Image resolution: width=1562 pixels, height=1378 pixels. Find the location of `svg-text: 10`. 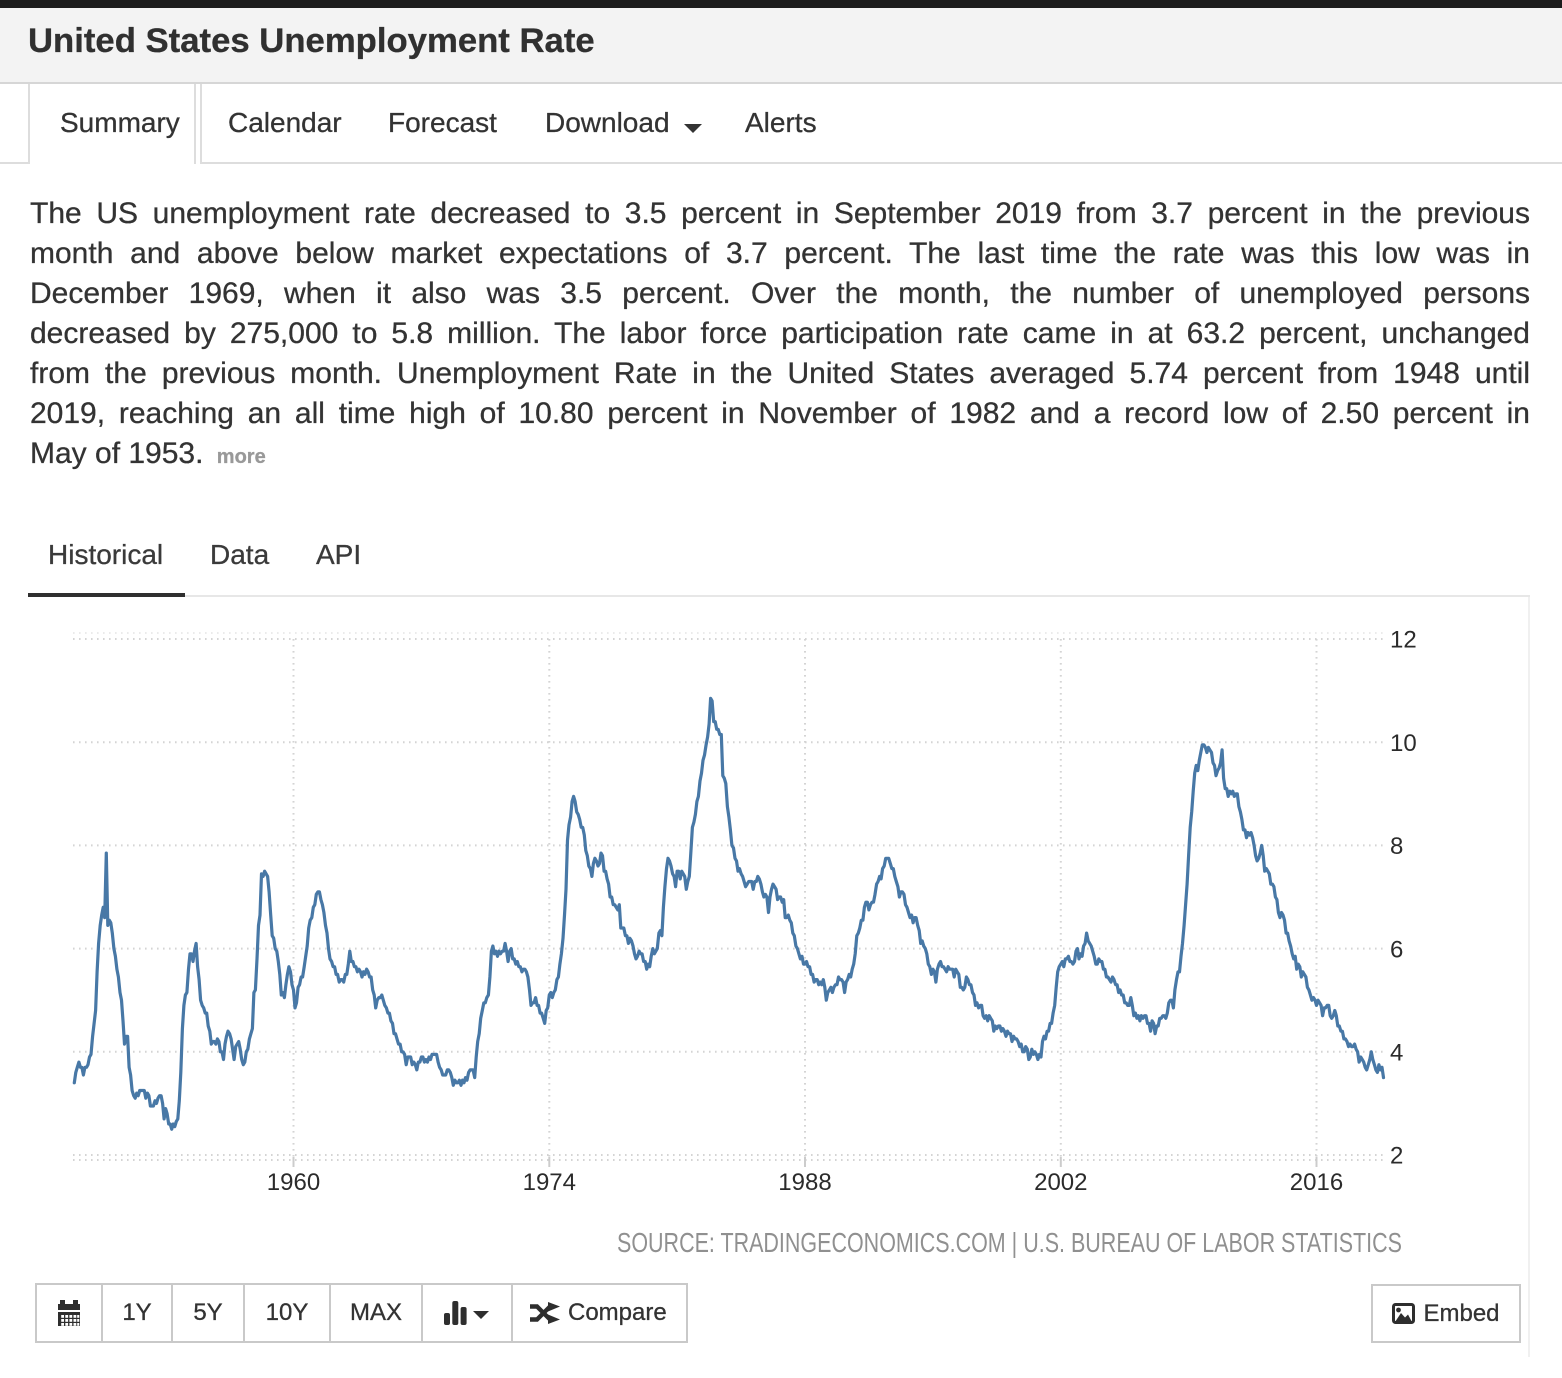

svg-text: 10 is located at coordinates (1403, 743).